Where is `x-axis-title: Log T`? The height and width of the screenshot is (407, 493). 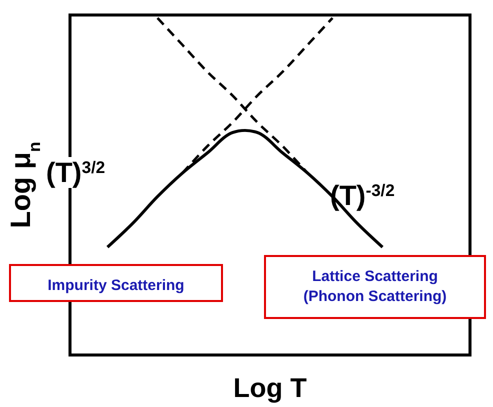
x-axis-title: Log T is located at coordinates (270, 388).